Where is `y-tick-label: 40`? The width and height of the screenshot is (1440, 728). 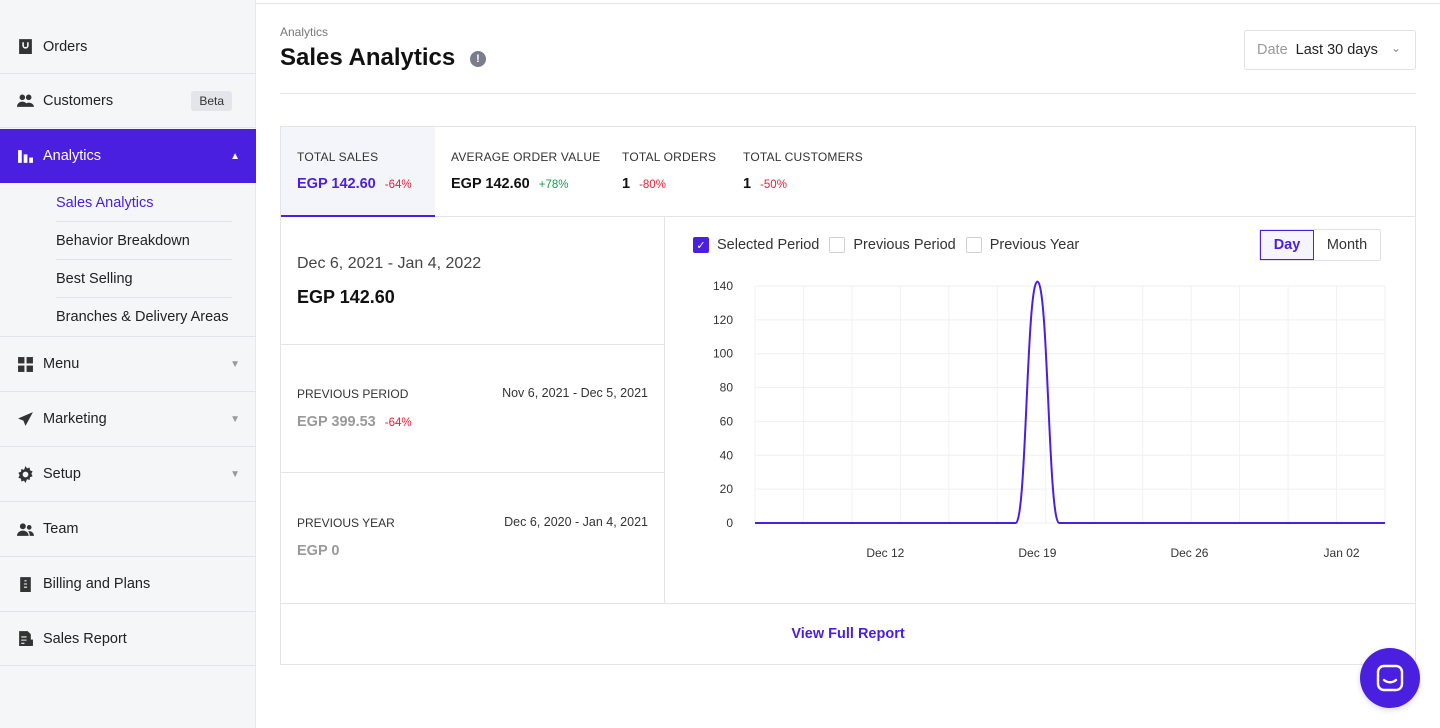 y-tick-label: 40 is located at coordinates (727, 455).